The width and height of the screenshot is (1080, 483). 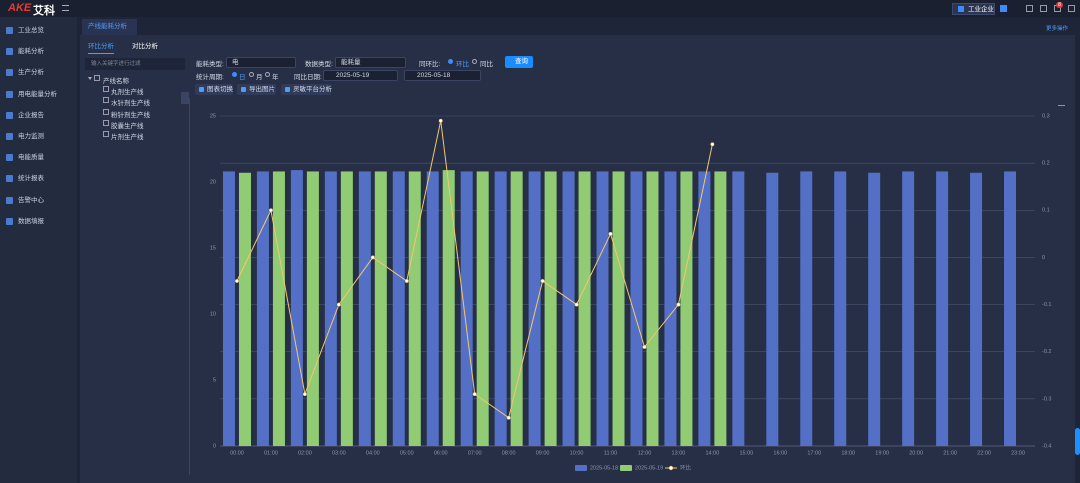 I want to click on x-tick-label: 14:00, so click(x=713, y=453).